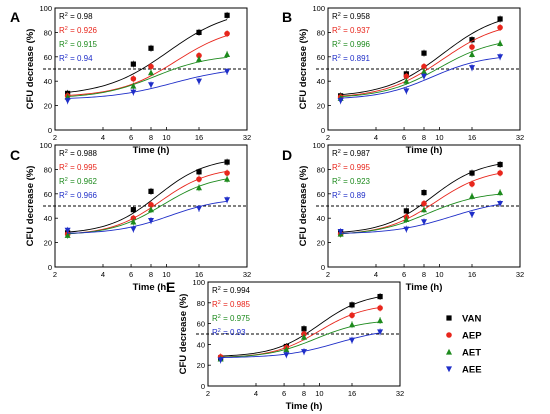 The image size is (550, 414). I want to click on r2-value: 0.975, so click(240, 318).